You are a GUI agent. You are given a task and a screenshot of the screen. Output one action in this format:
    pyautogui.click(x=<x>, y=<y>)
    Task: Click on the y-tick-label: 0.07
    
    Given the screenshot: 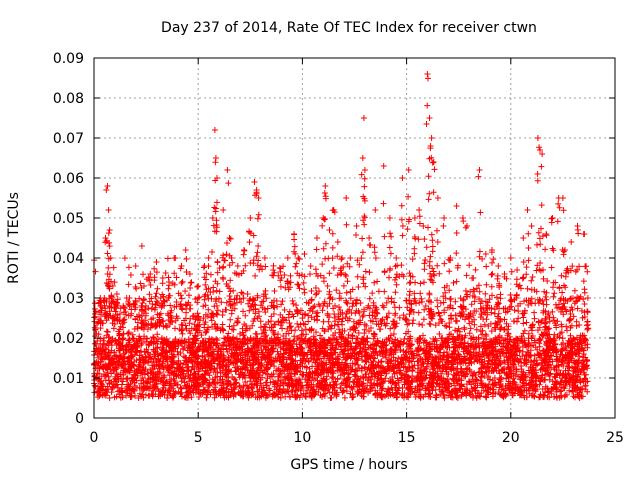 What is the action you would take?
    pyautogui.click(x=68, y=139)
    